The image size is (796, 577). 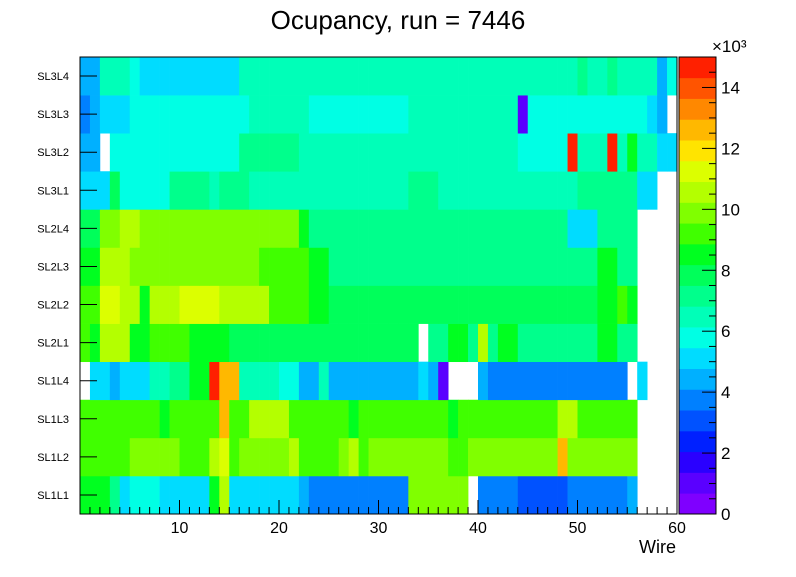 I want to click on y-tick-label: SL2L4, so click(x=53, y=229).